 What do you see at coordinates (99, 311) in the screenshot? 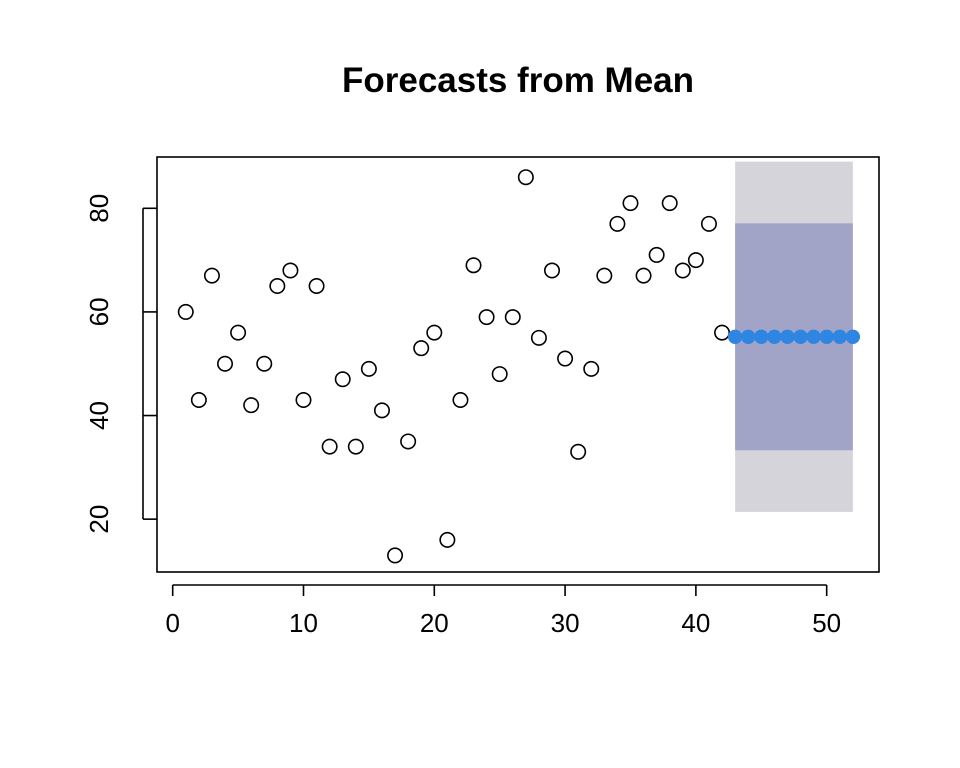
I see `y-tick-label-60: 60` at bounding box center [99, 311].